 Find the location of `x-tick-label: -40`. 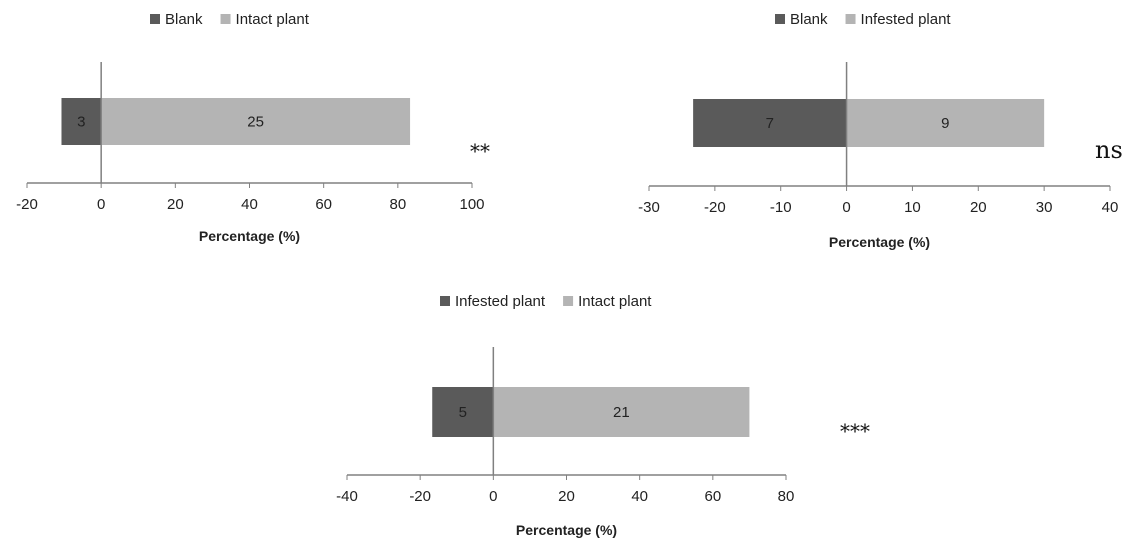

x-tick-label: -40 is located at coordinates (347, 496).